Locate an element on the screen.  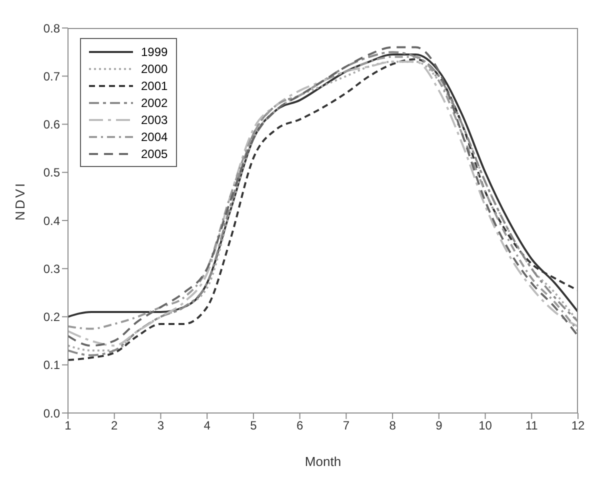
x-tick-label: 6 is located at coordinates (300, 425).